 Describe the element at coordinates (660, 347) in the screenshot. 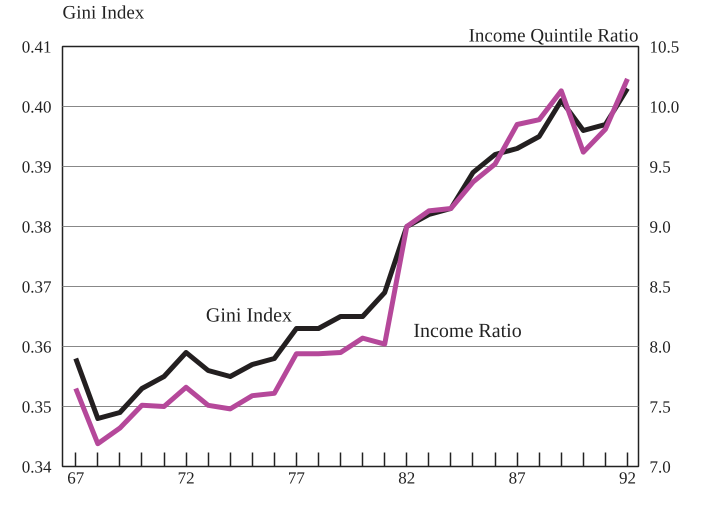

I see `y2-tick-label: 8.0` at that location.